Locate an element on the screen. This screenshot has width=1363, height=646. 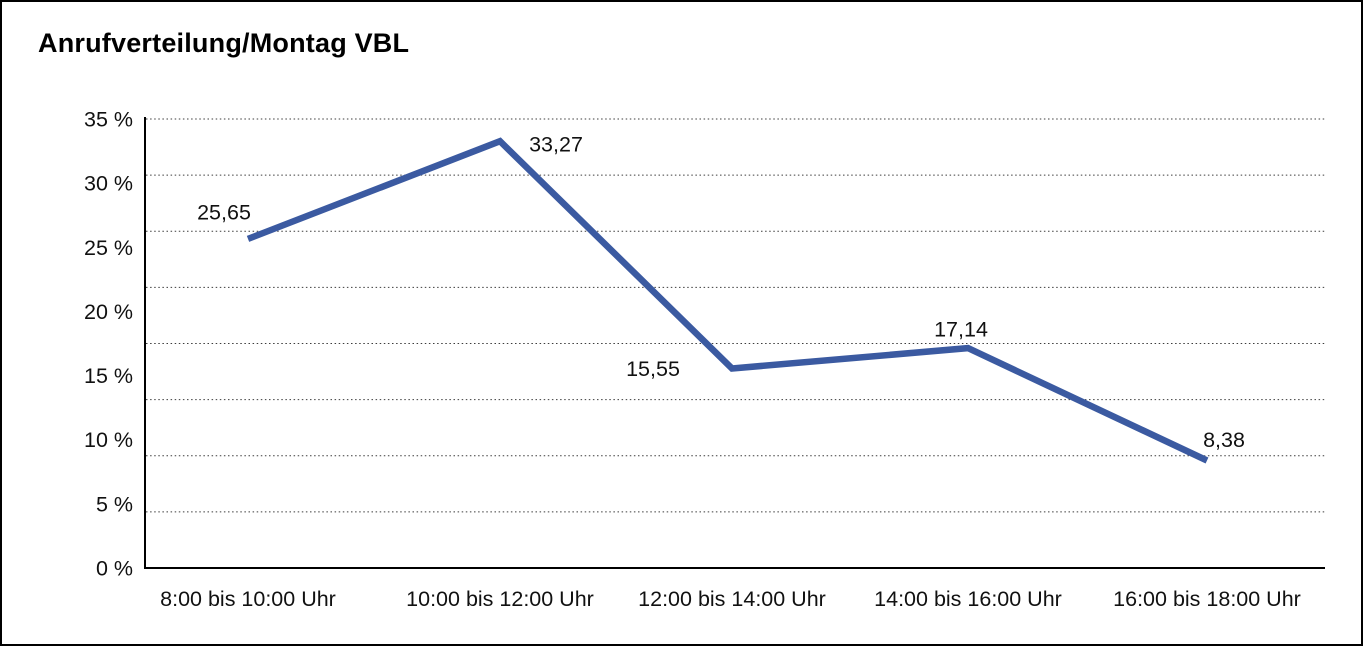
y-tick-label: 5 % is located at coordinates (114, 504).